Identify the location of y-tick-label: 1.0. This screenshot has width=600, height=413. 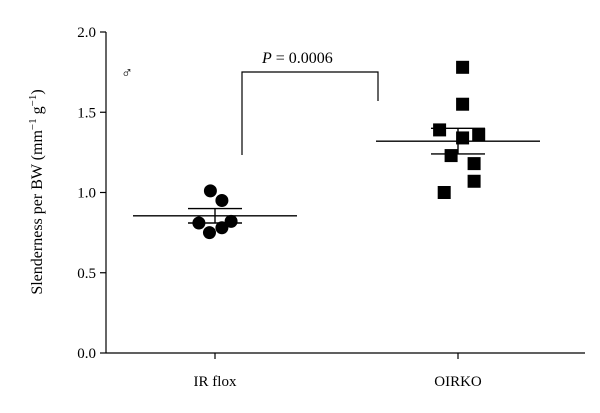
(86, 194).